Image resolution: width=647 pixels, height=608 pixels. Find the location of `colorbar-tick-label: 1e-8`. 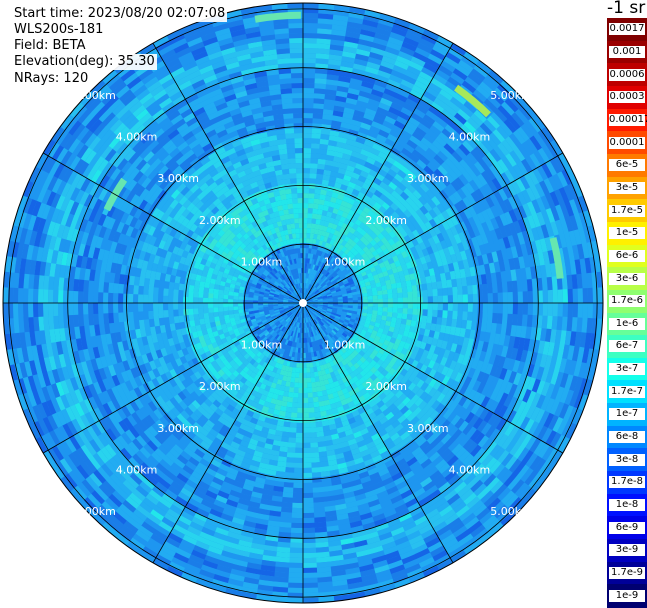

colorbar-tick-label: 1e-8 is located at coordinates (627, 505).